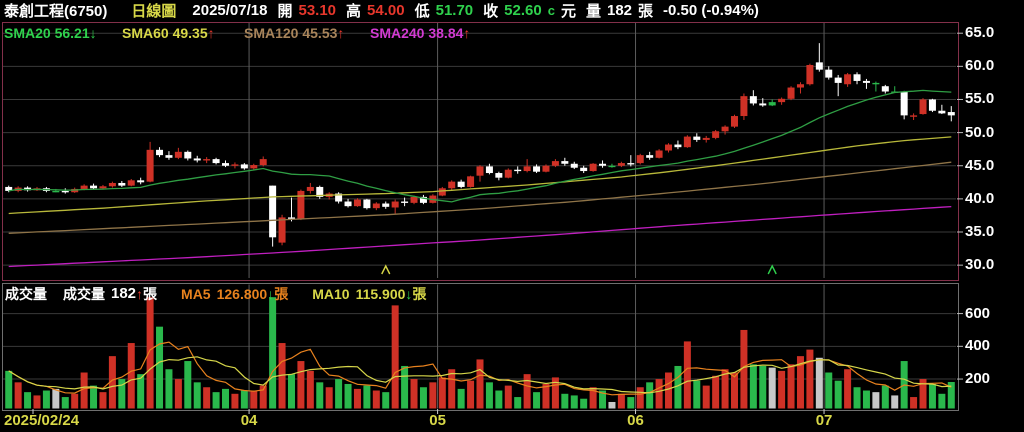 This screenshot has height=432, width=1024. I want to click on volume-series-label: 成交量, so click(84, 293).